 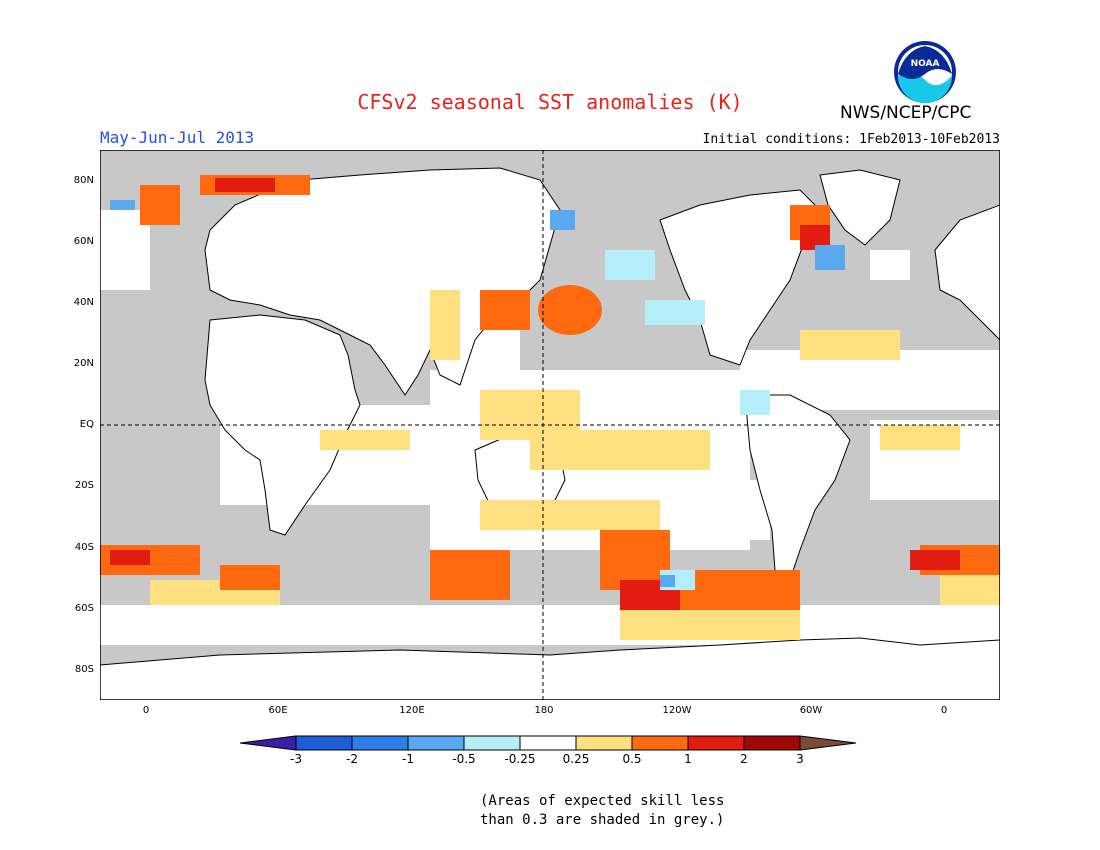 I want to click on footnote-line-2: than 0.3 are shaded in grey.), so click(x=602, y=820).